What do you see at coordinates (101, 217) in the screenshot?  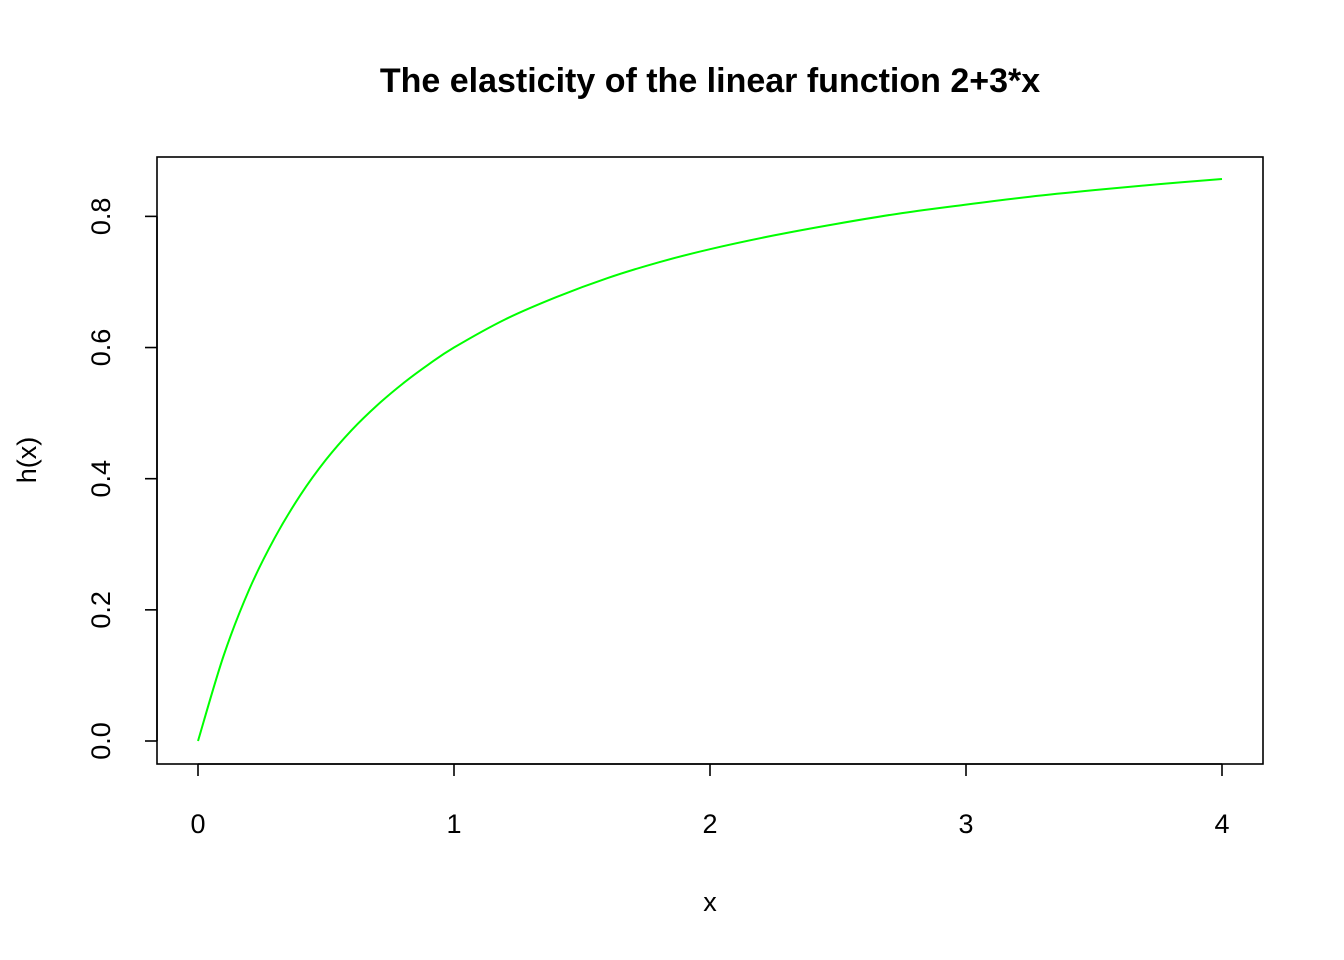 I see `y-tick-label: 0.8` at bounding box center [101, 217].